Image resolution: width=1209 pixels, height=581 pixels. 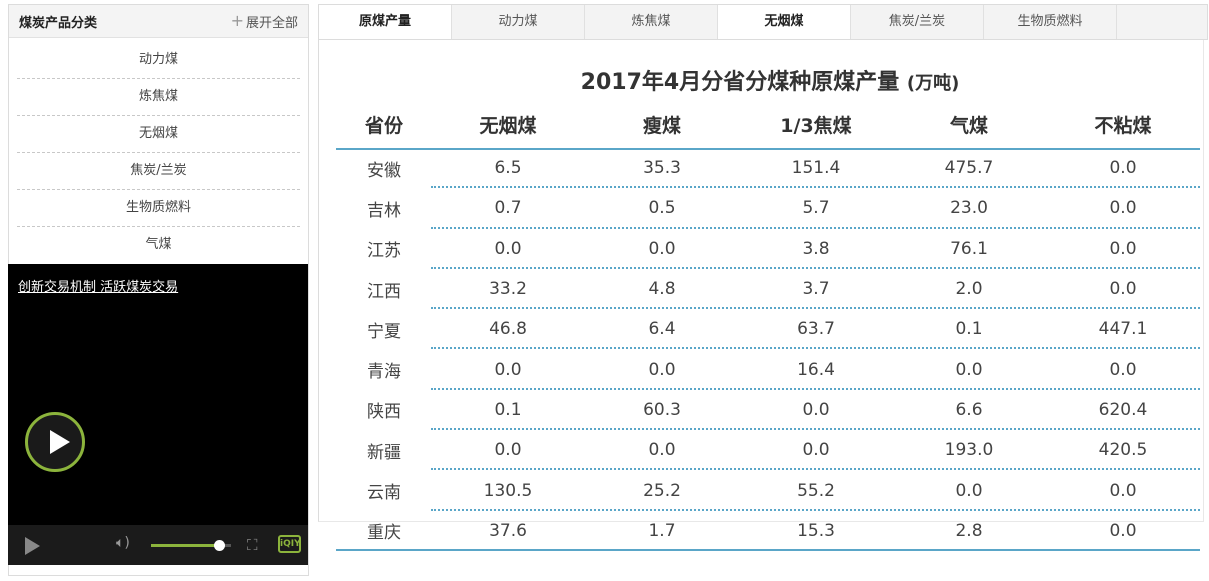 What do you see at coordinates (768, 289) in the screenshot?
I see `table-row: 江西 33.2 4.8 3.7 2.0 0.0` at bounding box center [768, 289].